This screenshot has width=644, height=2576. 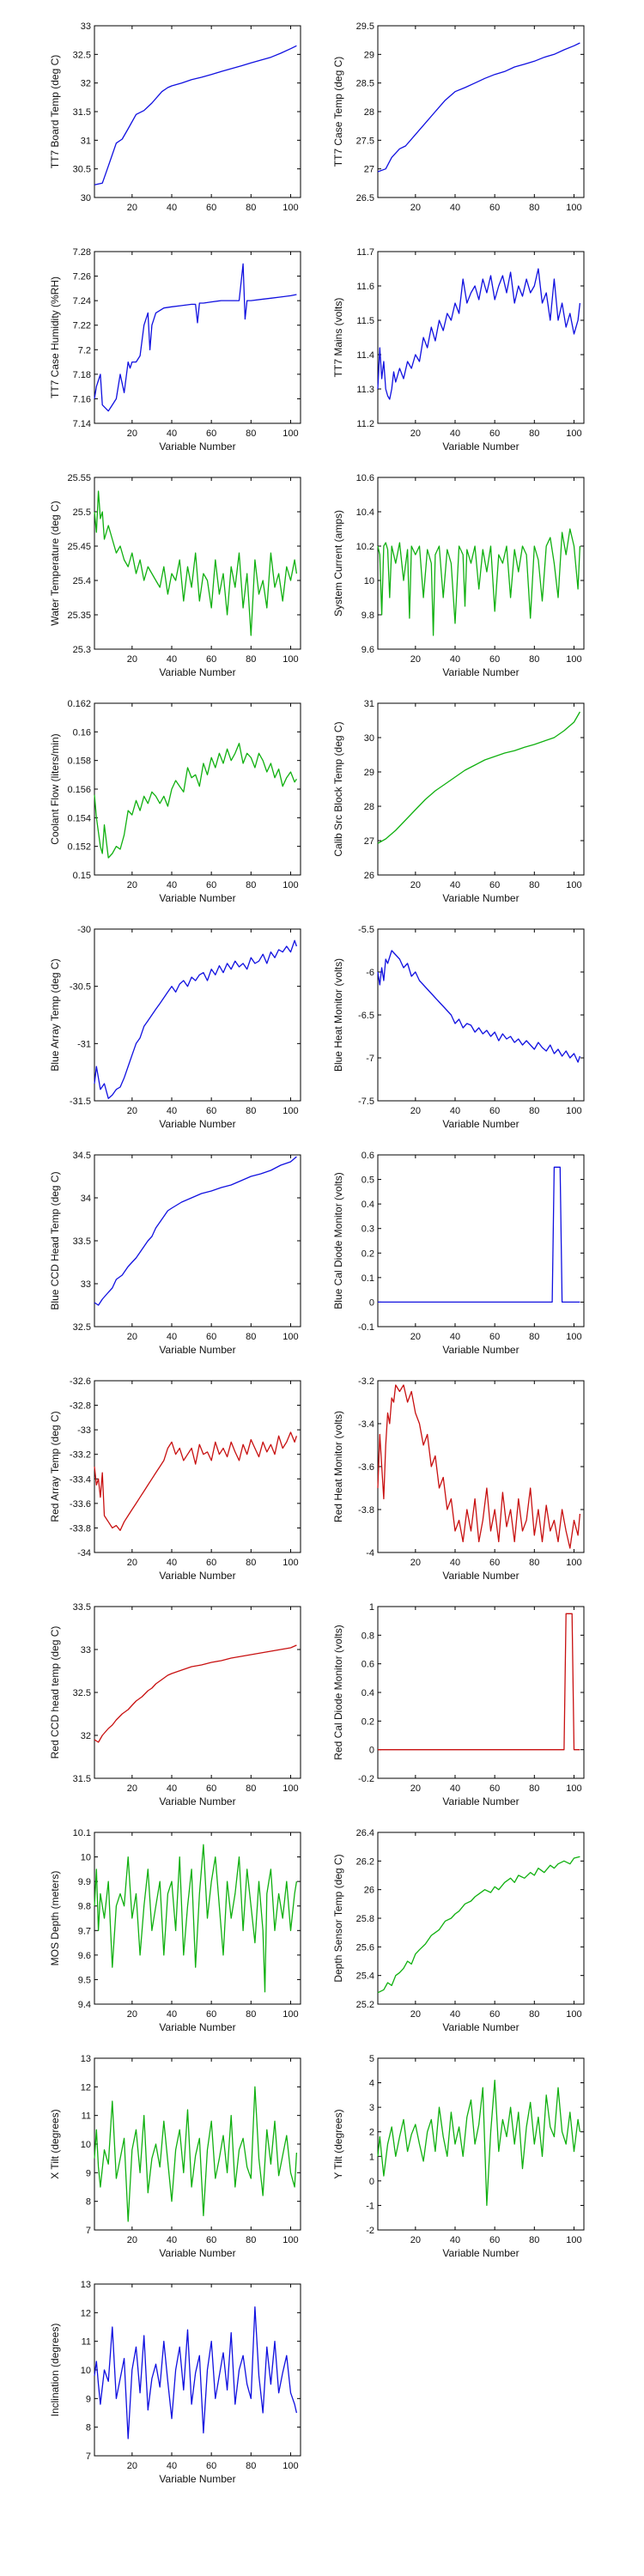 What do you see at coordinates (82, 424) in the screenshot?
I see `y-tick-label: 7.14` at bounding box center [82, 424].